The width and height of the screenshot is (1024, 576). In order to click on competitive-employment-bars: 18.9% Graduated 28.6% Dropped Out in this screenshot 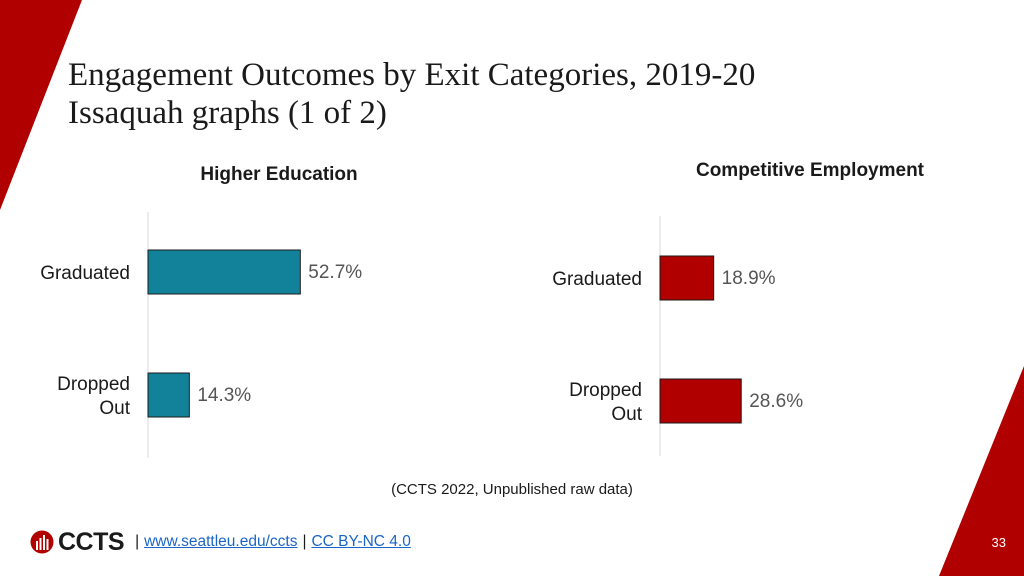, I will do `click(677, 336)`.